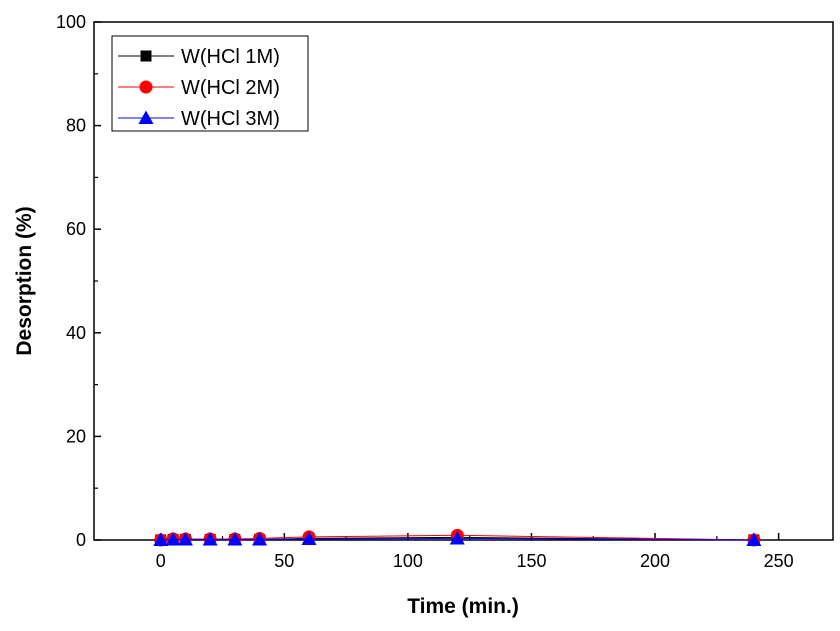 The image size is (840, 631). I want to click on legend-item: W(HCl 1M), so click(199, 57).